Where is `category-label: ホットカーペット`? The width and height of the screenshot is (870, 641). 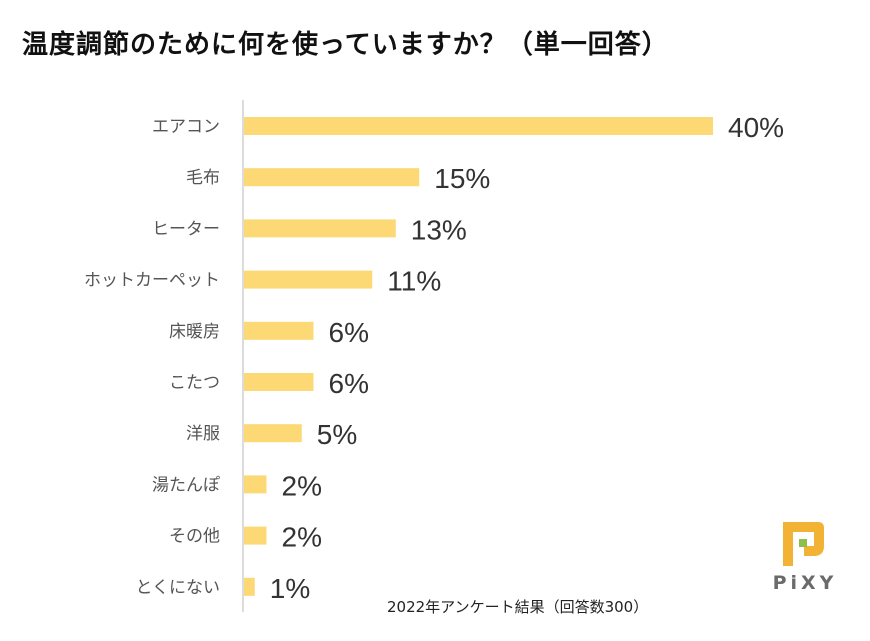
category-label: ホットカーペット is located at coordinates (152, 281).